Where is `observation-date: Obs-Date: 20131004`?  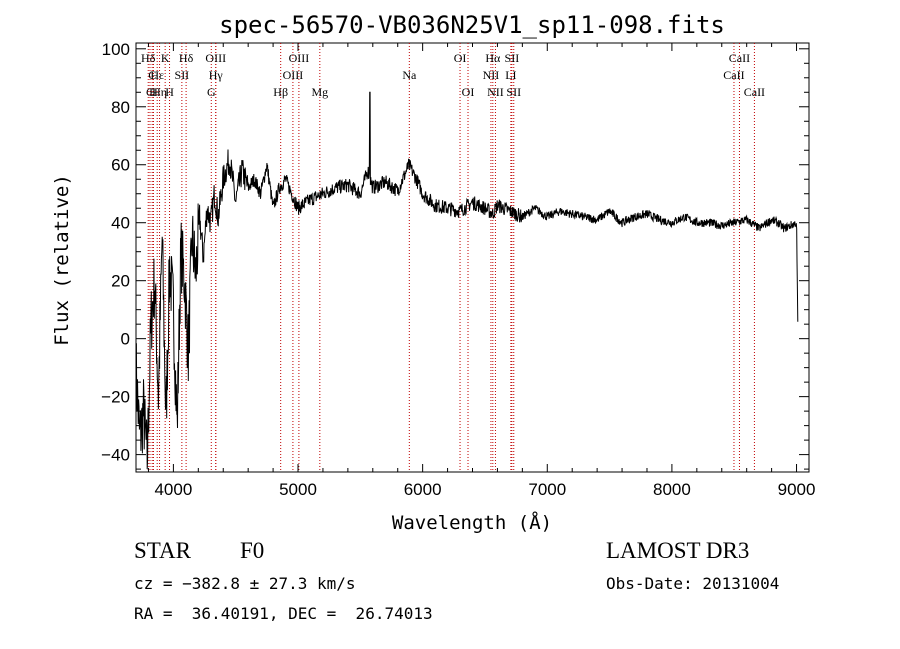 observation-date: Obs-Date: 20131004 is located at coordinates (693, 583).